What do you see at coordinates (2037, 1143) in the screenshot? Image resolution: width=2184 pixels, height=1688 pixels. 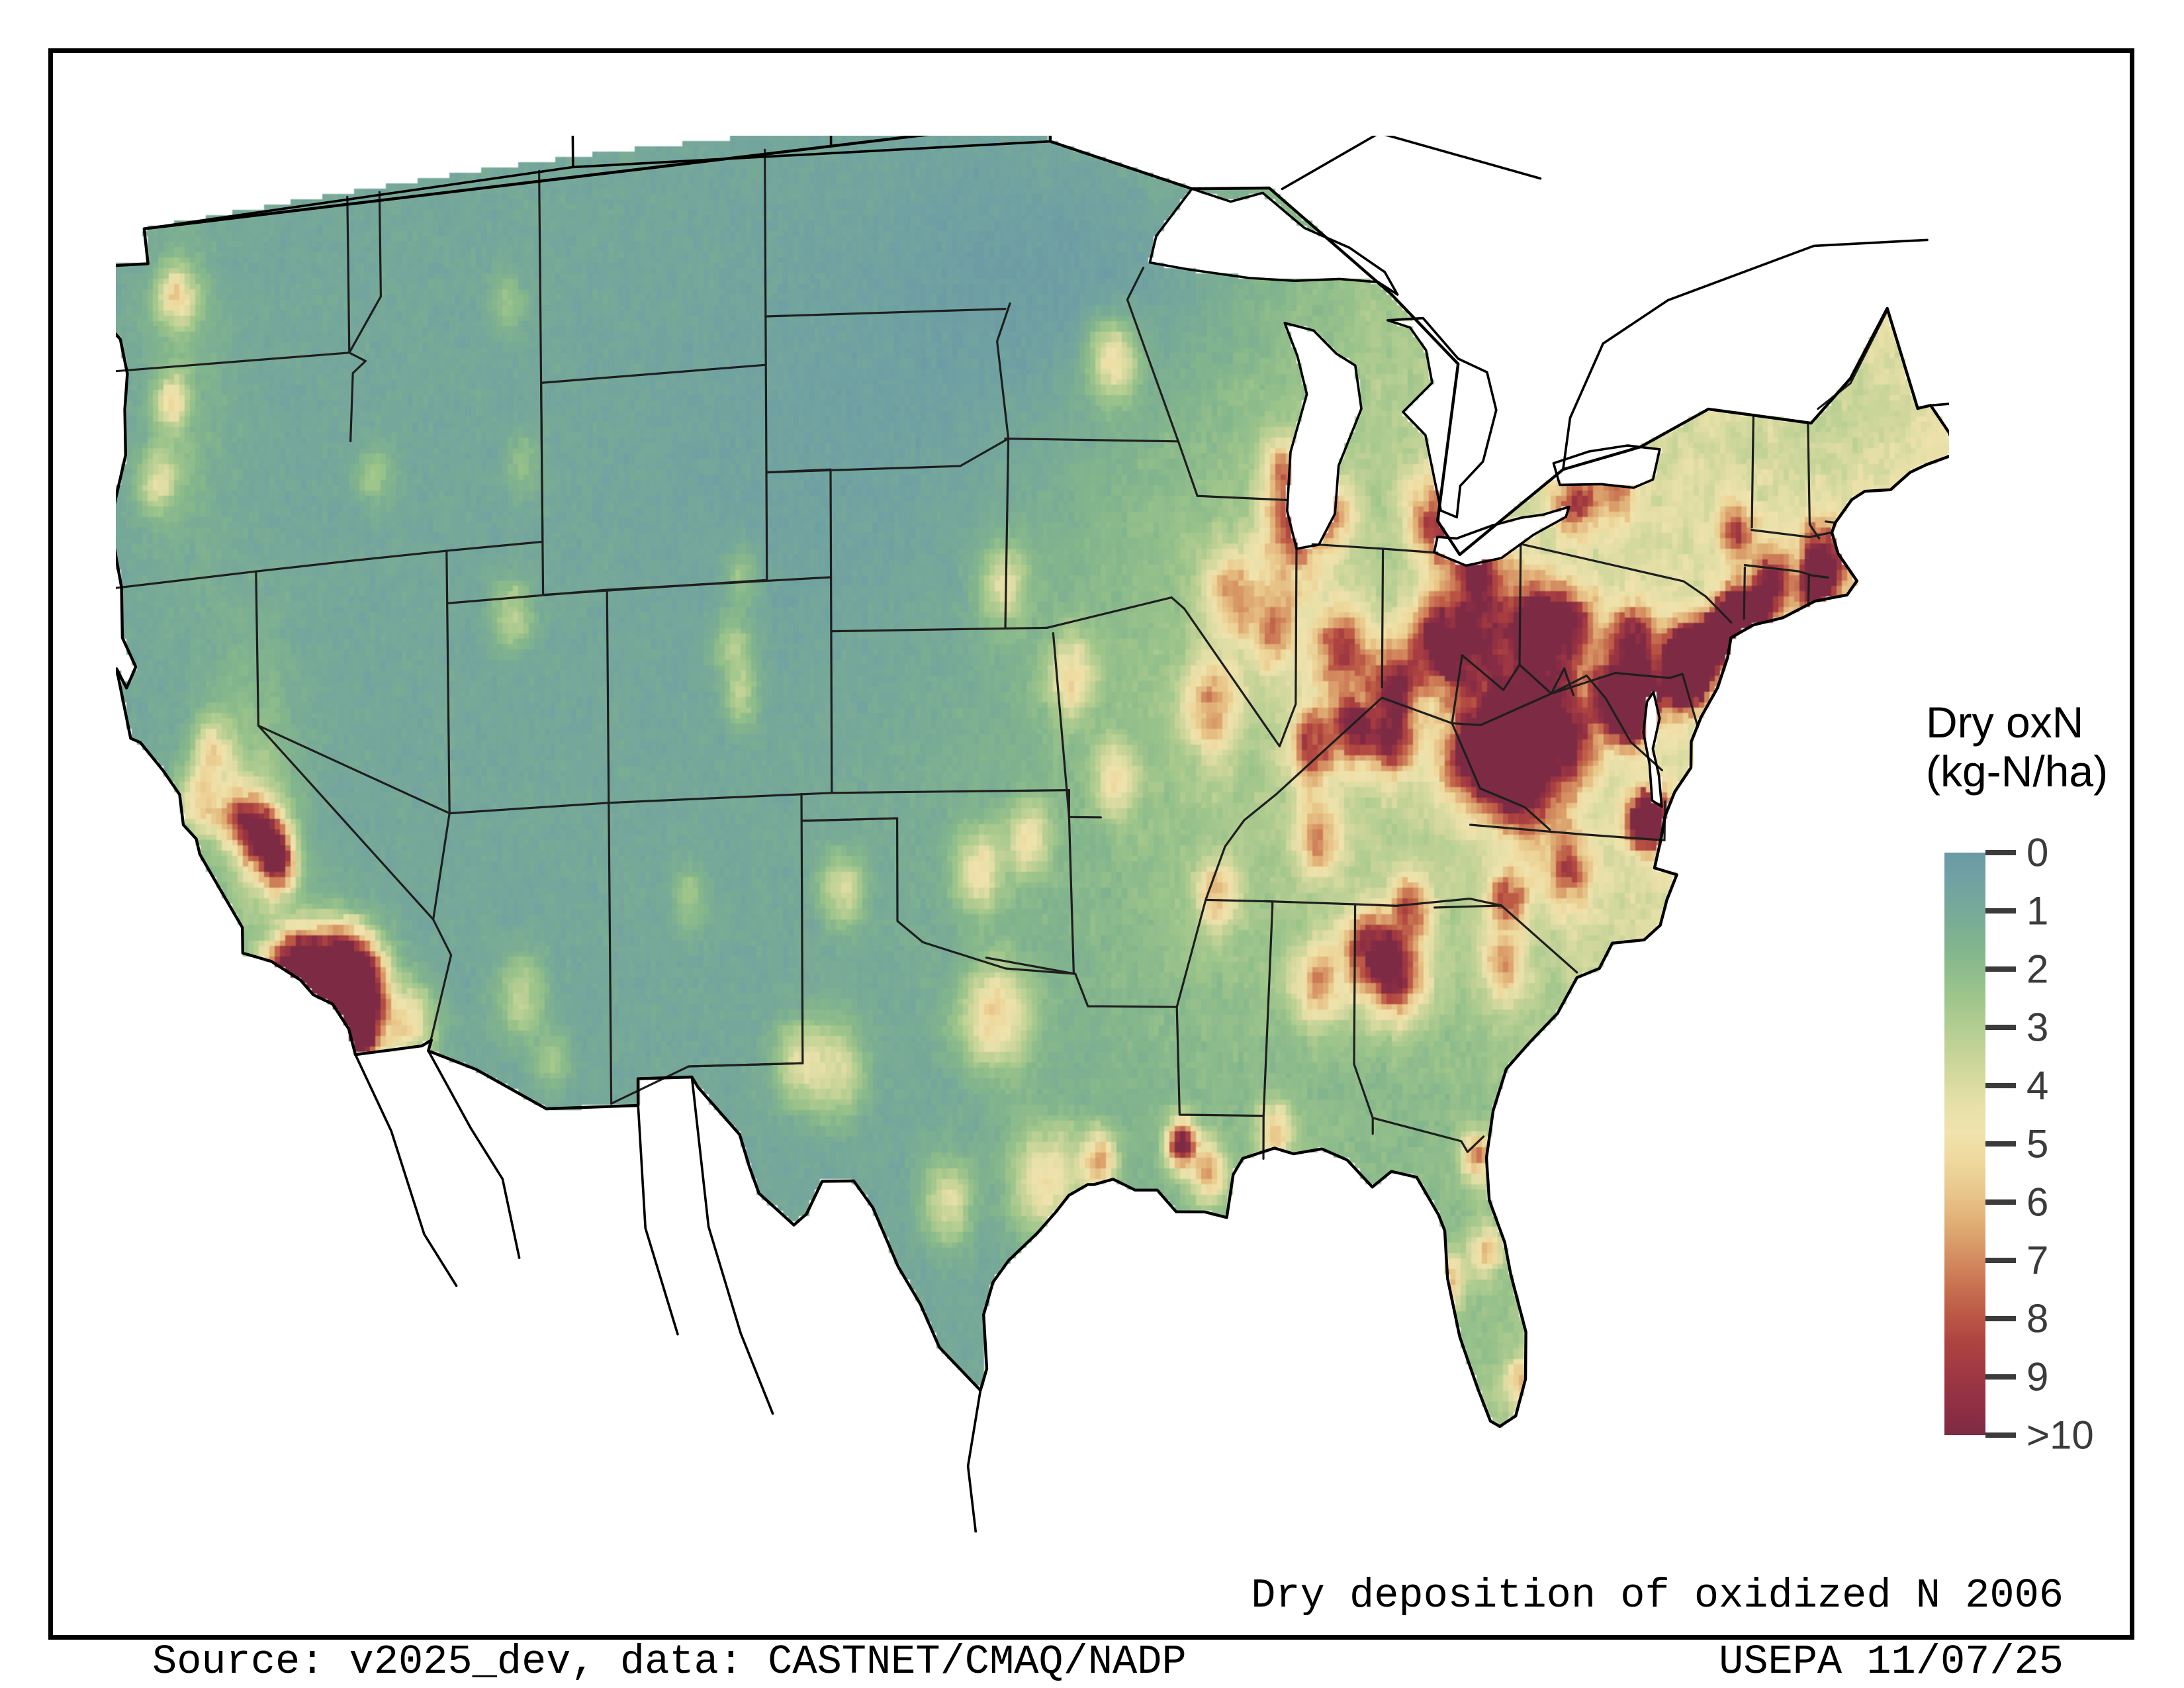 I see `colorbar-tick-label: 5` at bounding box center [2037, 1143].